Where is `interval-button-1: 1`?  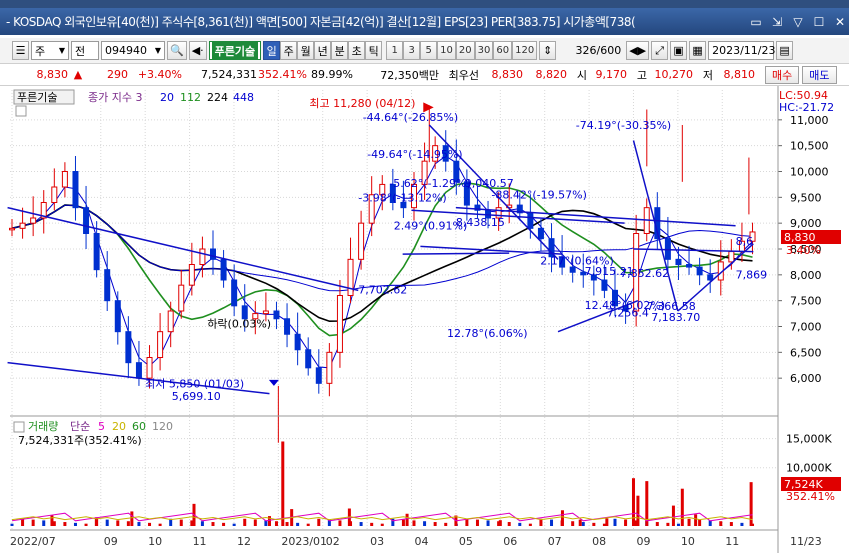 interval-button-1: 1 is located at coordinates (395, 50).